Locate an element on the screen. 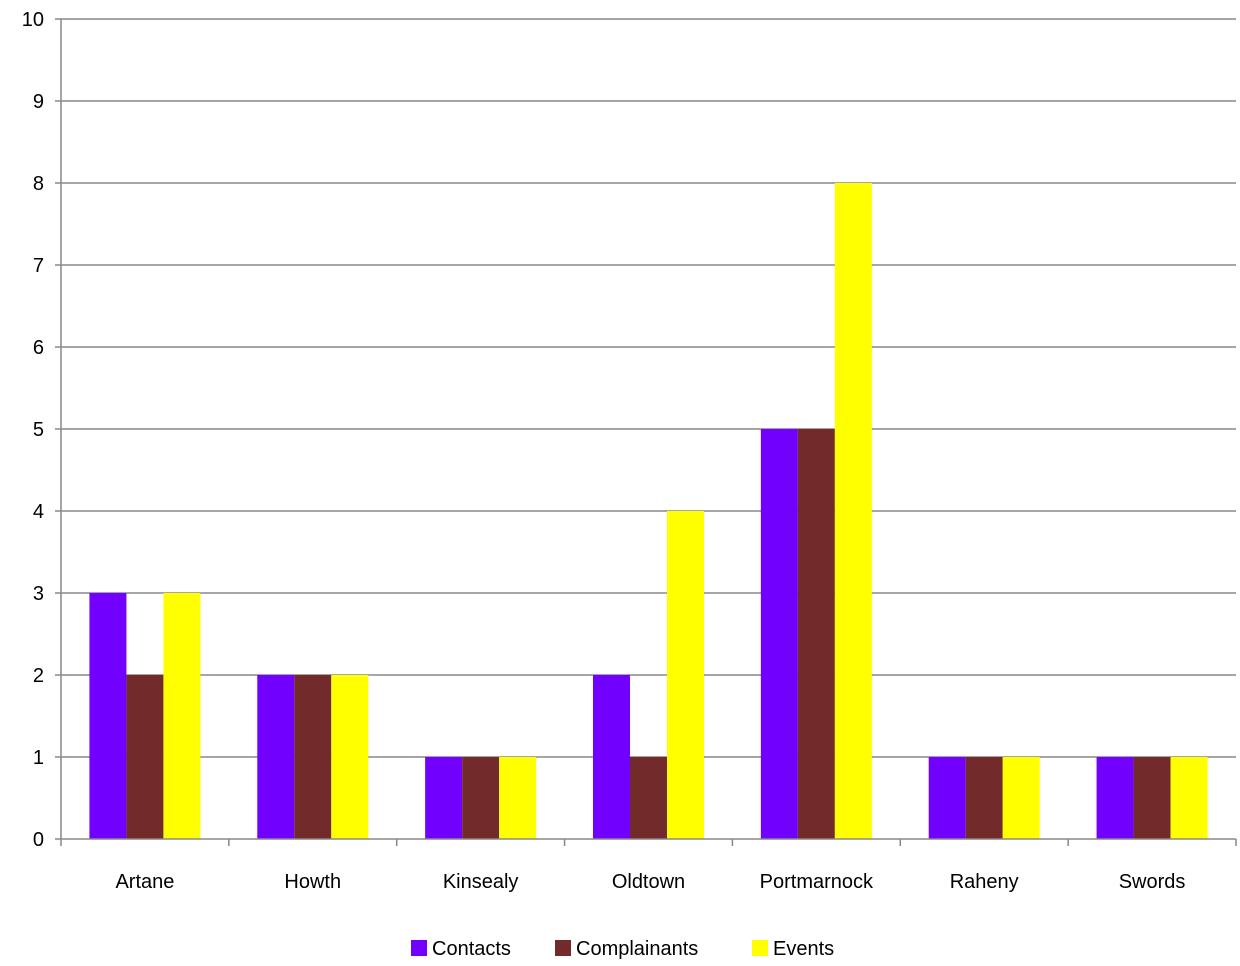 Image resolution: width=1240 pixels, height=966 pixels. legend-swatch-complainants is located at coordinates (563, 948).